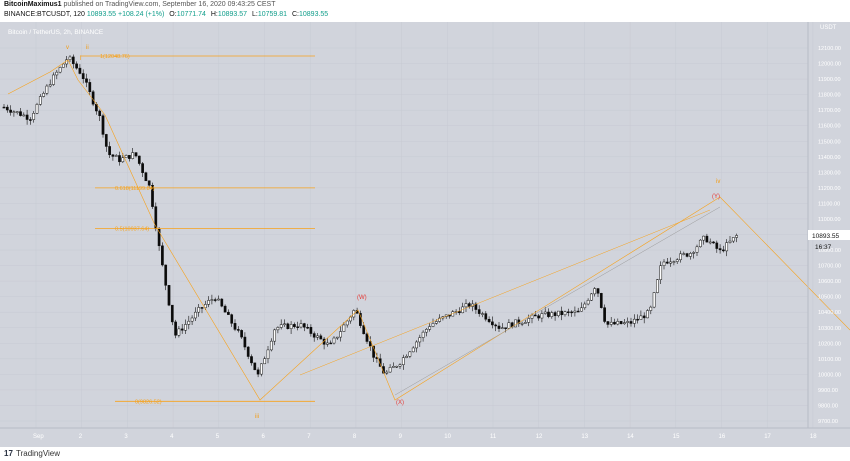 This screenshot has width=850, height=461. Describe the element at coordinates (80, 59) in the screenshot. I see `wave-label: i` at that location.